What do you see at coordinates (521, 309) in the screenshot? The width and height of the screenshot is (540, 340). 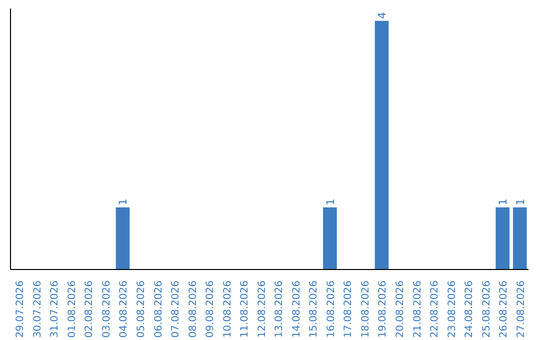 I see `x-tick-label: 27.08.2026` at bounding box center [521, 309].